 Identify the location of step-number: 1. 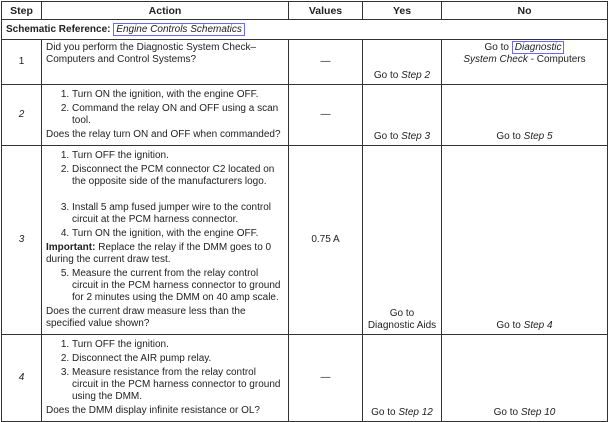
(21, 62).